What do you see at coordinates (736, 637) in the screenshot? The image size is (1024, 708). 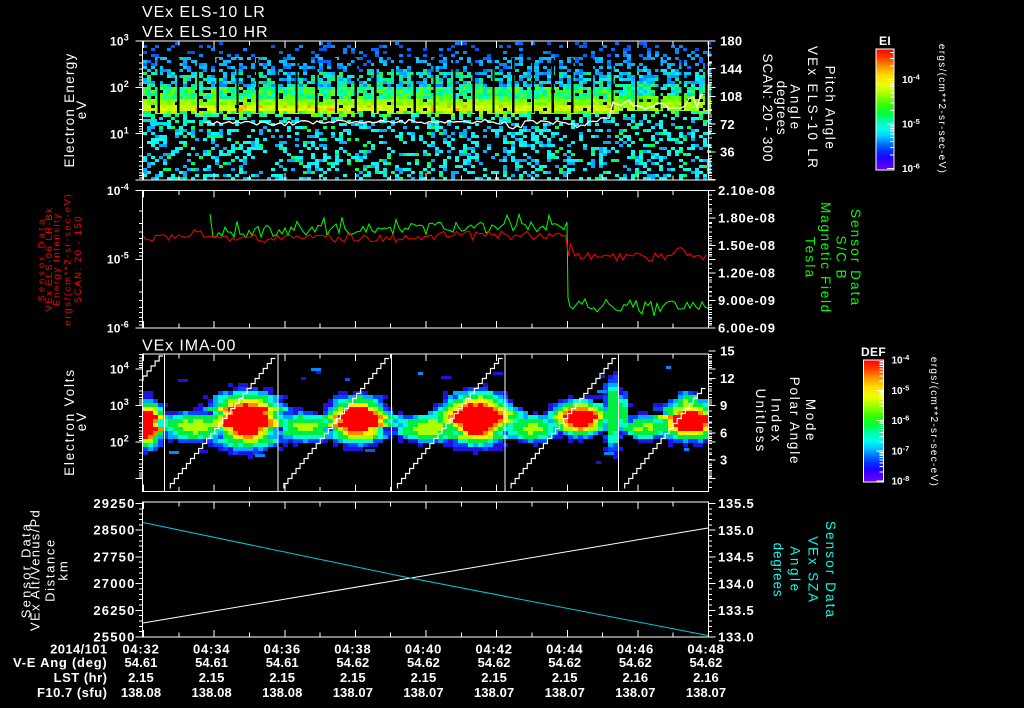 I see `svg-text: 133.0` at bounding box center [736, 637].